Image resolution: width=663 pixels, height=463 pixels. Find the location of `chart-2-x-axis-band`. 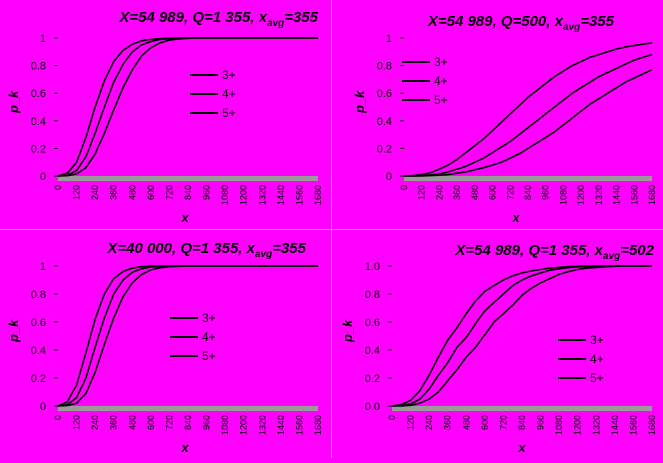

chart-2-x-axis-band is located at coordinates (528, 178).